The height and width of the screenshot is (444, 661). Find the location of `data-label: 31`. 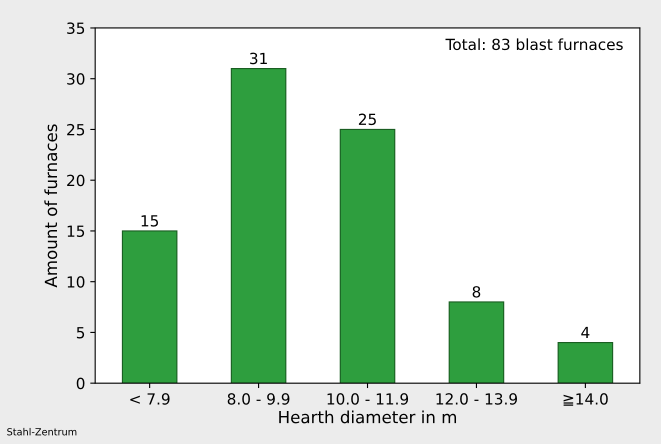

data-label: 31 is located at coordinates (258, 58).